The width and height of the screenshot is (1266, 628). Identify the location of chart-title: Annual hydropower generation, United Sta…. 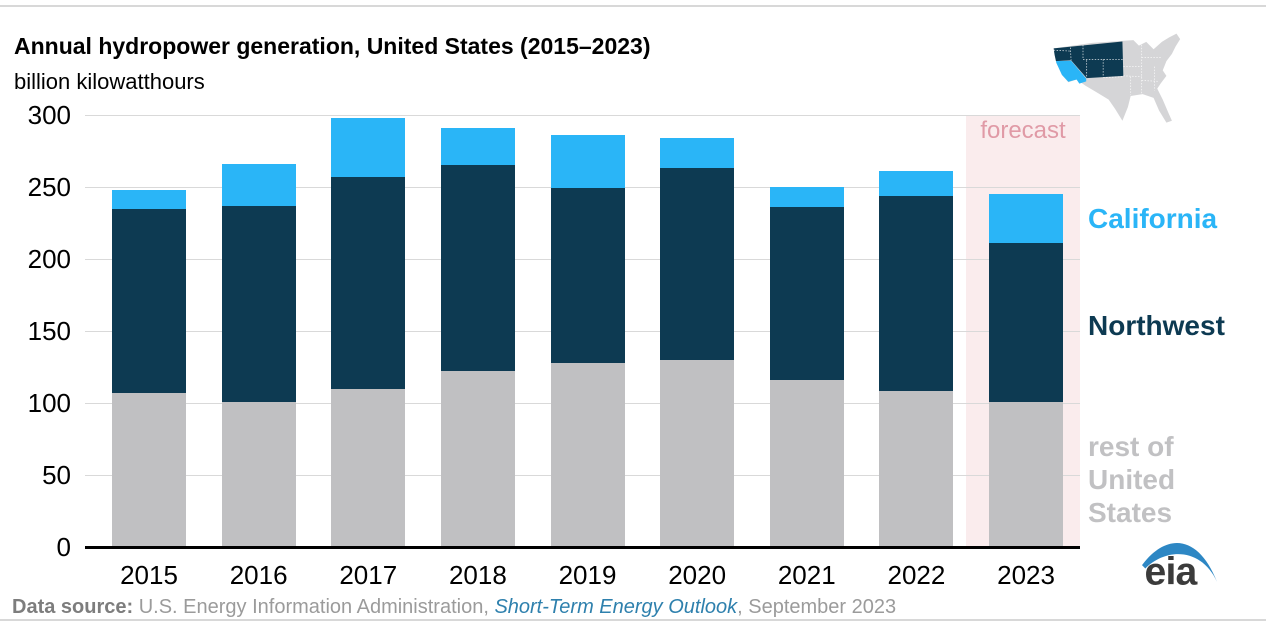
(332, 46).